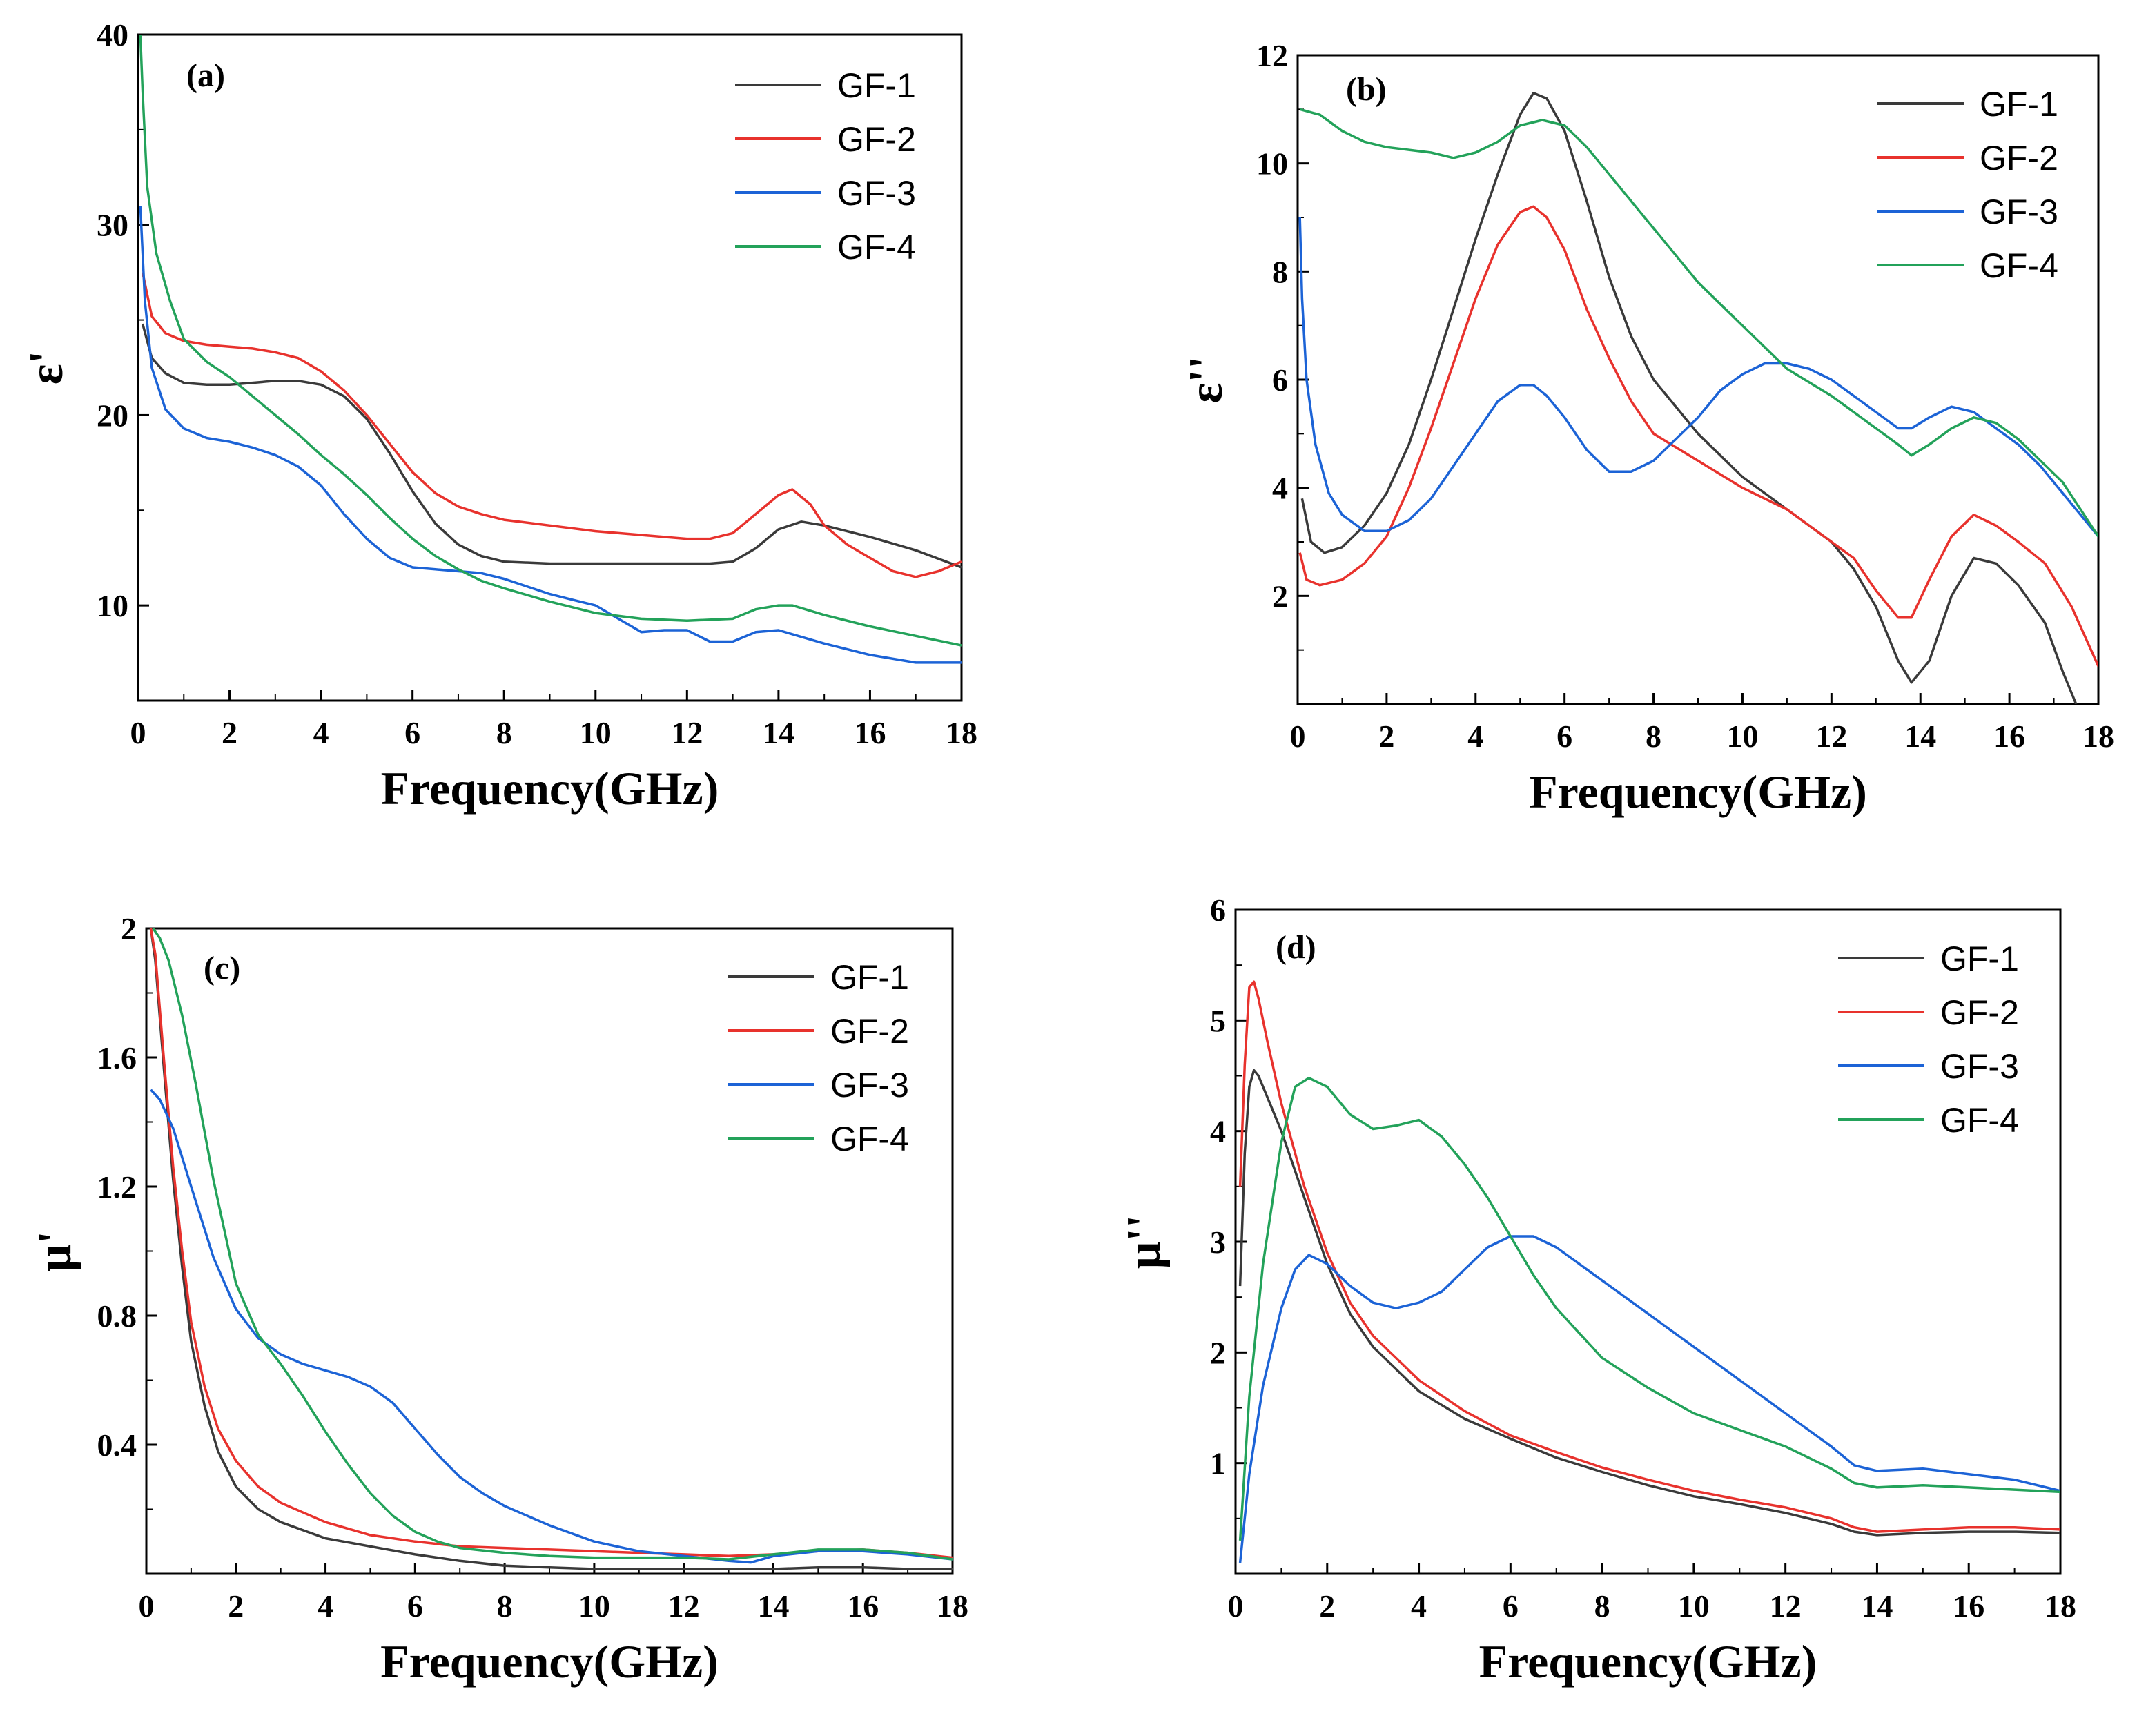 The image size is (2137, 1736). What do you see at coordinates (112, 225) in the screenshot?
I see `y-tick-label: 30` at bounding box center [112, 225].